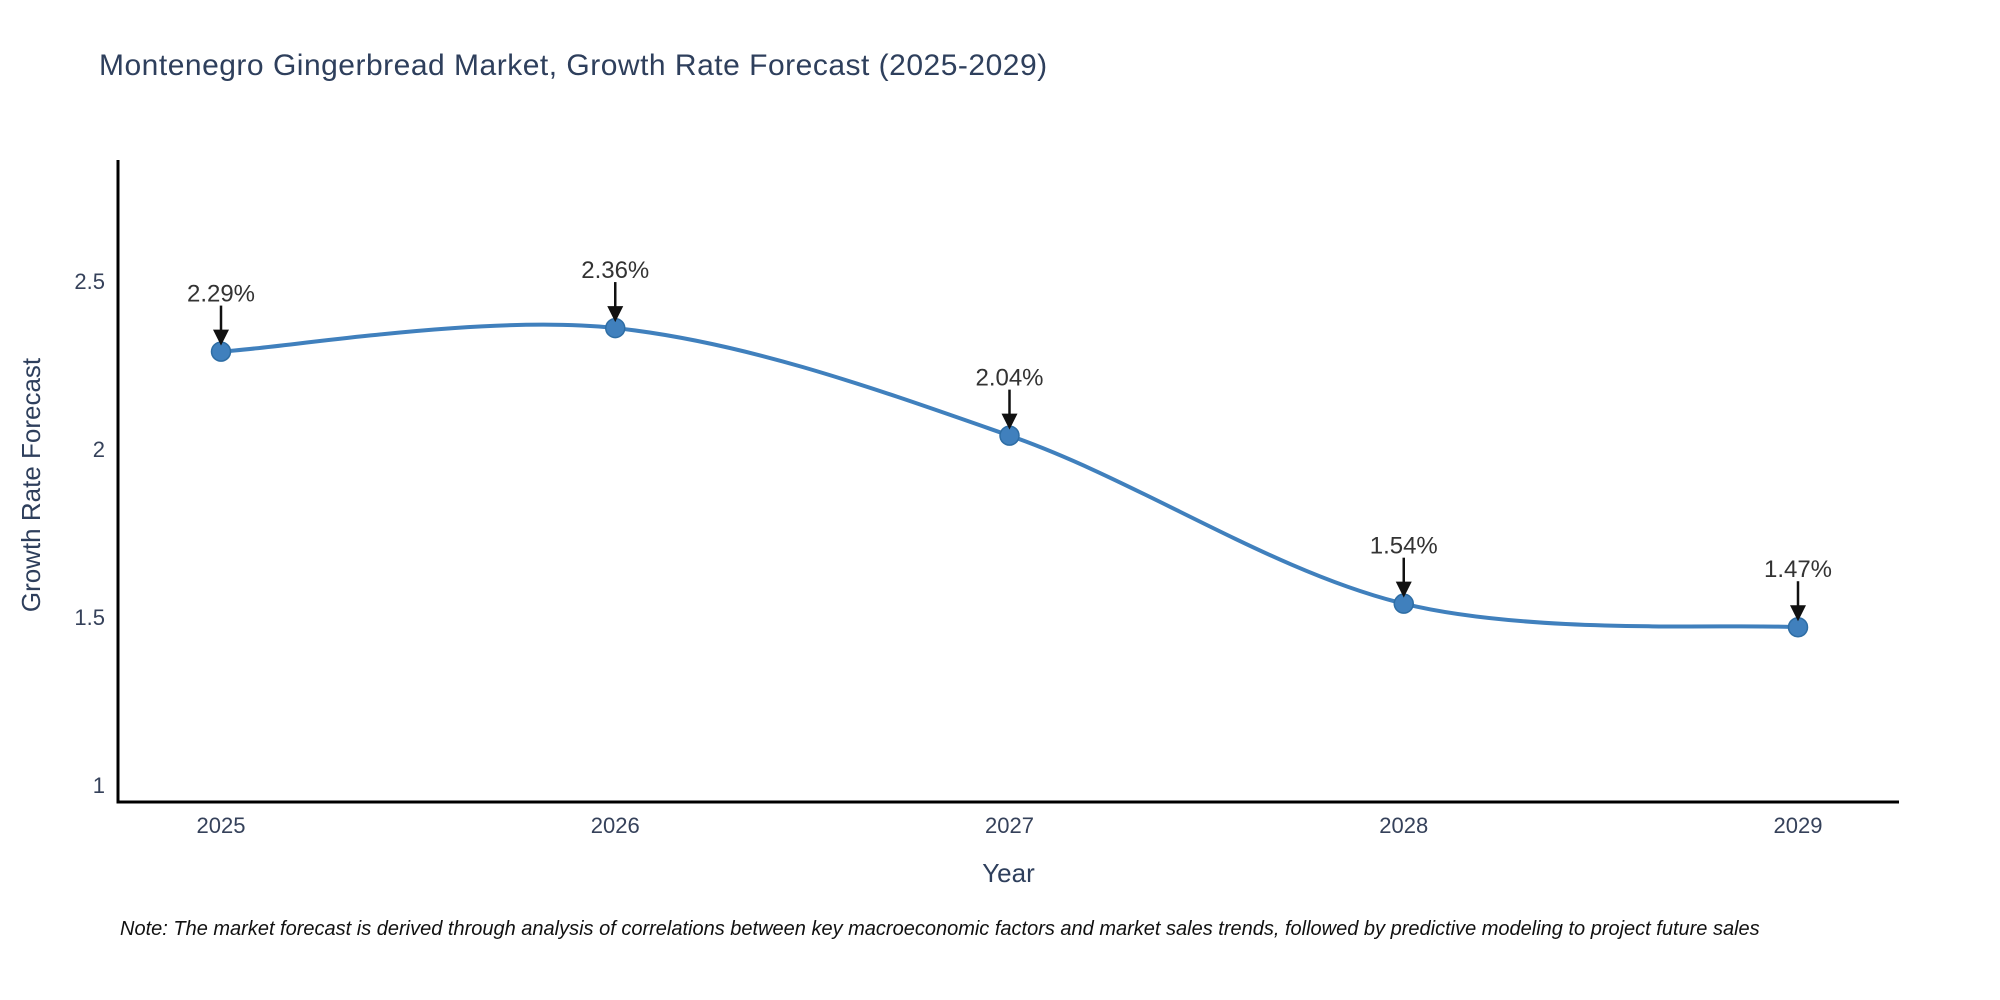 This screenshot has height=1000, width=2000. Describe the element at coordinates (89, 617) in the screenshot. I see `y-tick-label: 1.5` at that location.